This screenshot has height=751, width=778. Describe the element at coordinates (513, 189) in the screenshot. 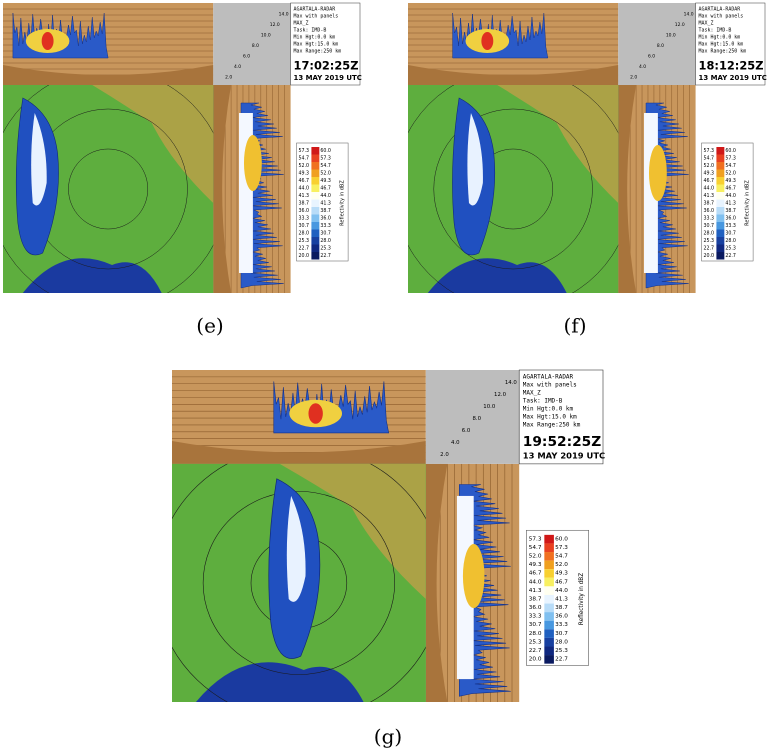

I see `range-ring` at that location.